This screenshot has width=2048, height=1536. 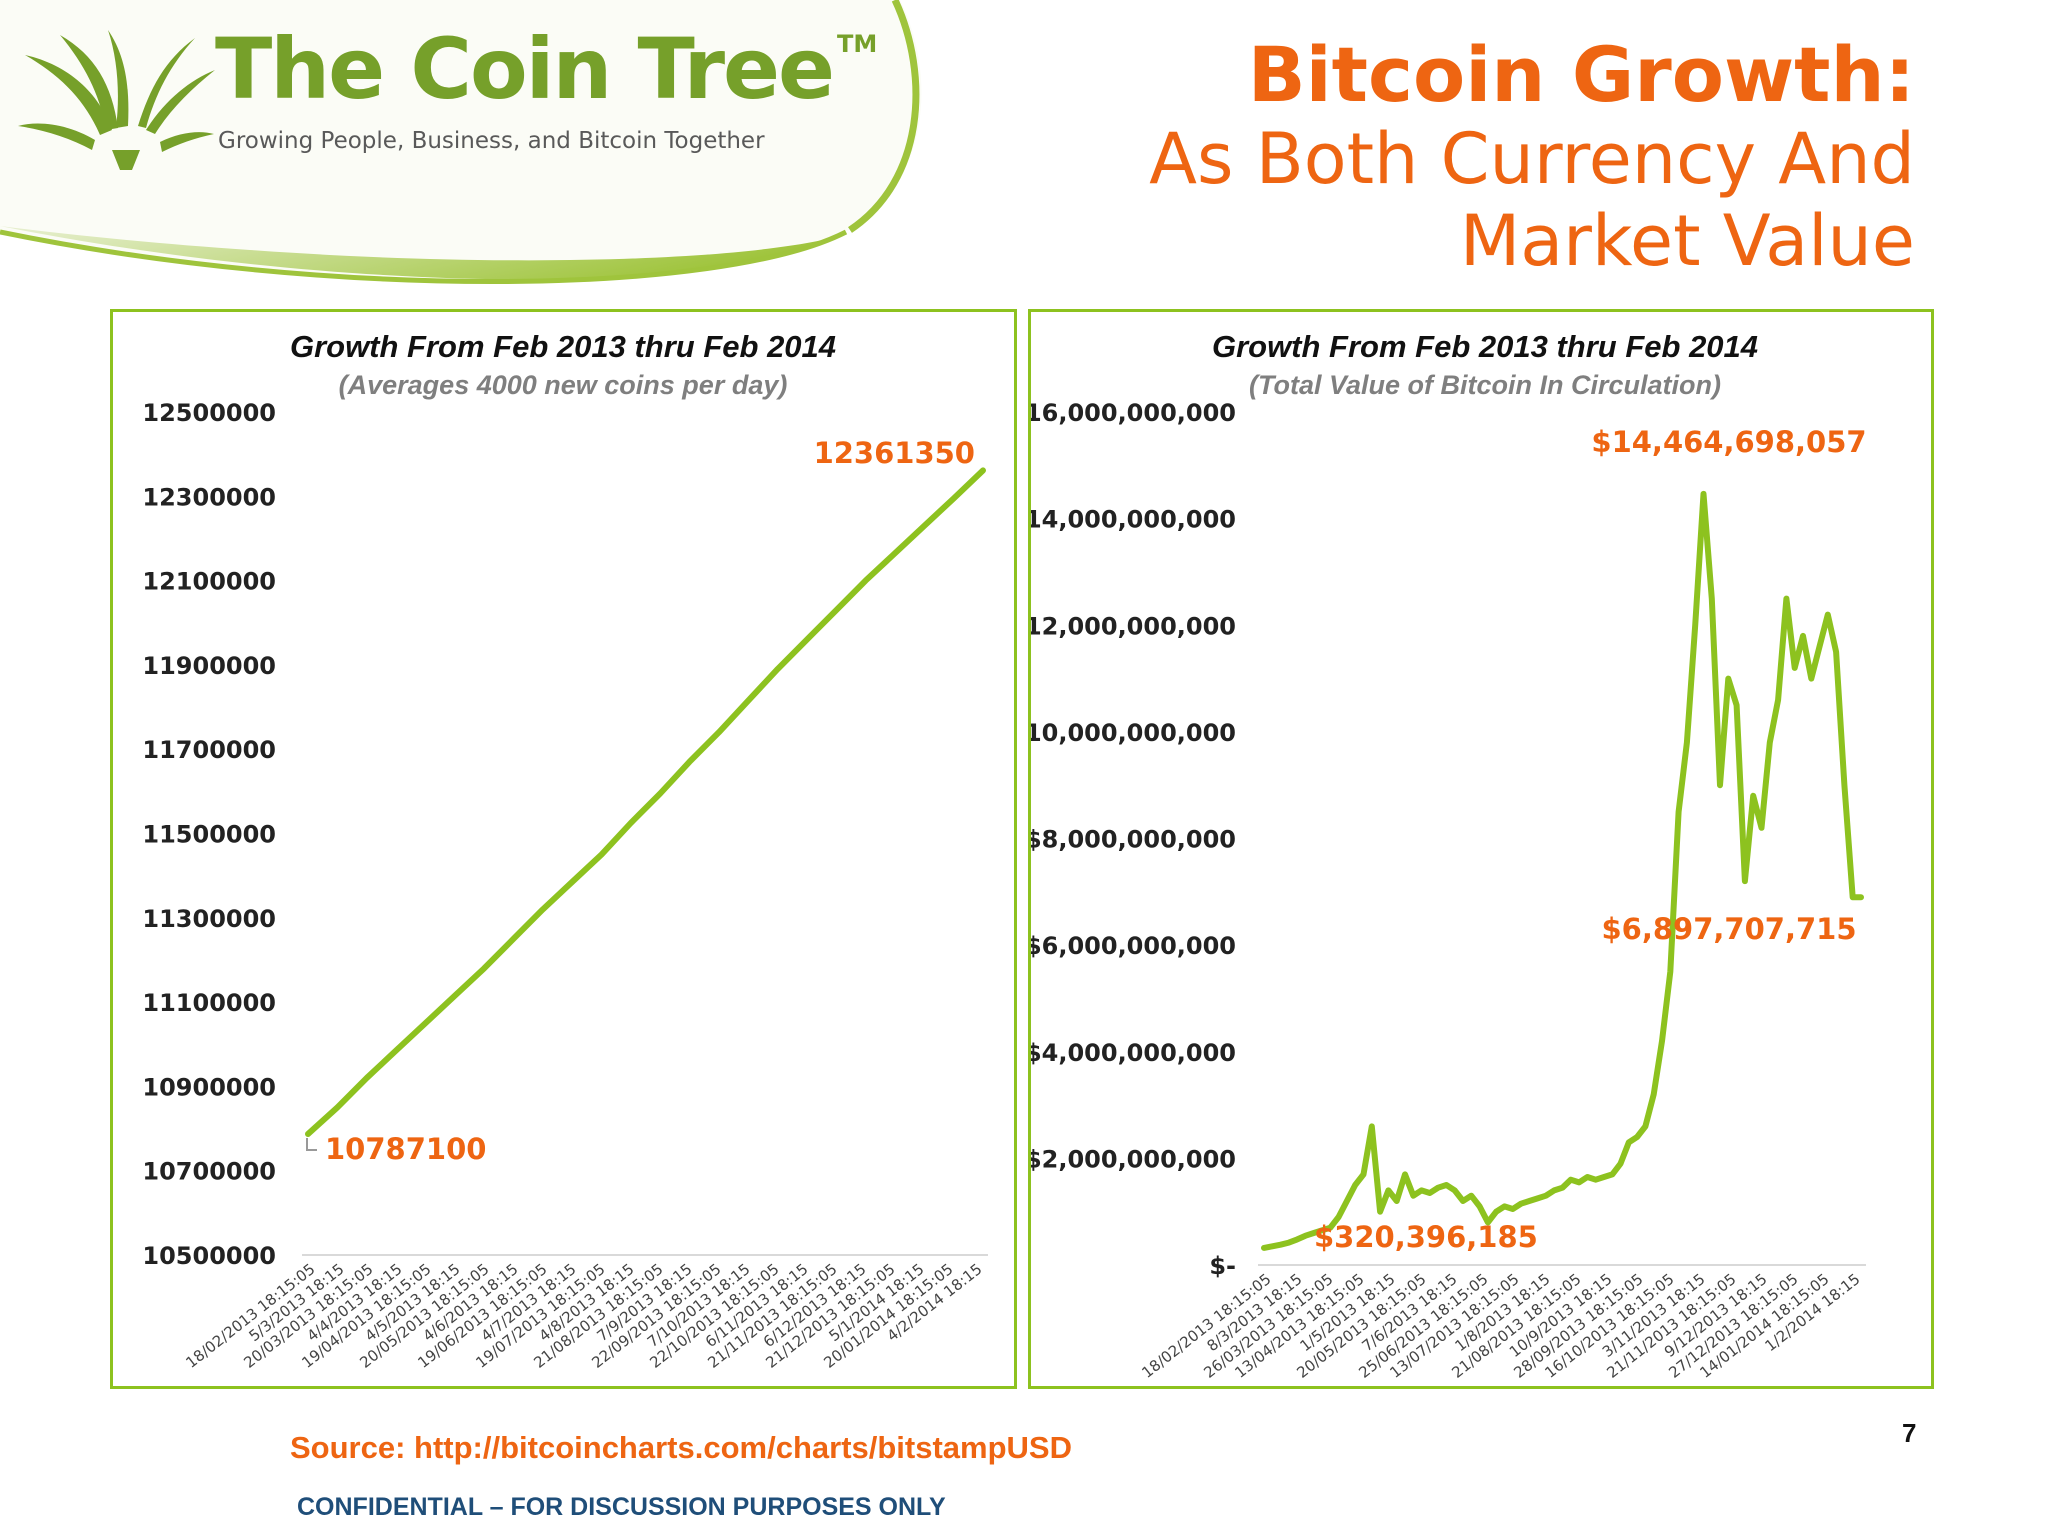 What do you see at coordinates (116, 100) in the screenshot?
I see `tree-logo-icon` at bounding box center [116, 100].